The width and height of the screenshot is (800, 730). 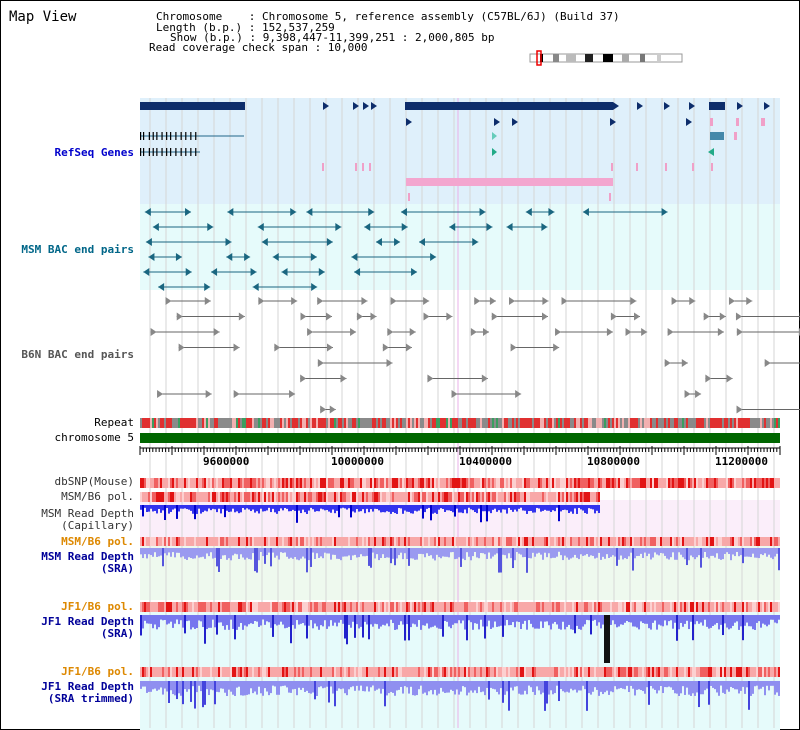 What do you see at coordinates (87, 621) in the screenshot?
I see `jf1-read-depth-sra-label: JF1 Read Depth` at bounding box center [87, 621].